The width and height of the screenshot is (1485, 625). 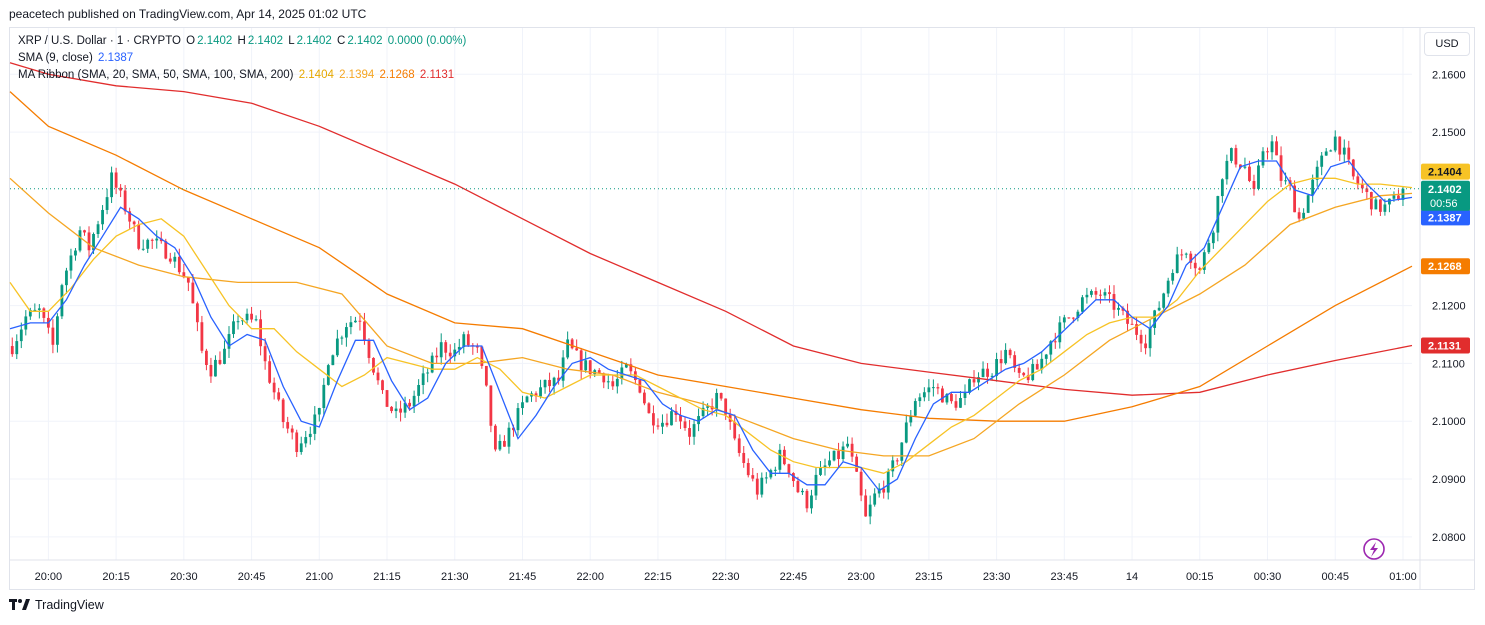 What do you see at coordinates (1445, 190) in the screenshot?
I see `last-price-label: 2.1402` at bounding box center [1445, 190].